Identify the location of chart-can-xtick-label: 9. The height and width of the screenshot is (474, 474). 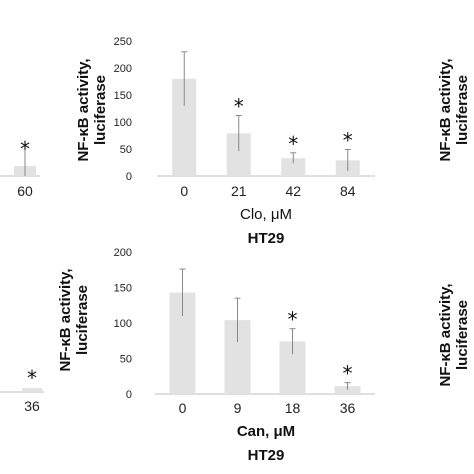
(238, 408).